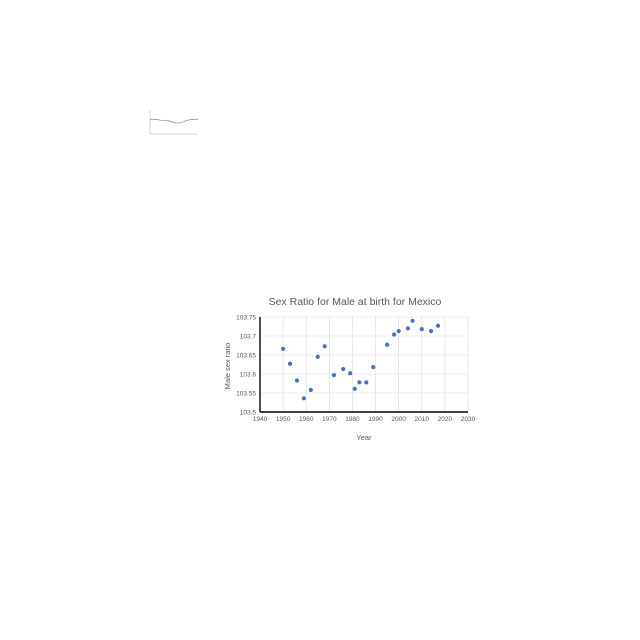  Describe the element at coordinates (248, 374) in the screenshot. I see `y-tick-label: 103.6` at that location.